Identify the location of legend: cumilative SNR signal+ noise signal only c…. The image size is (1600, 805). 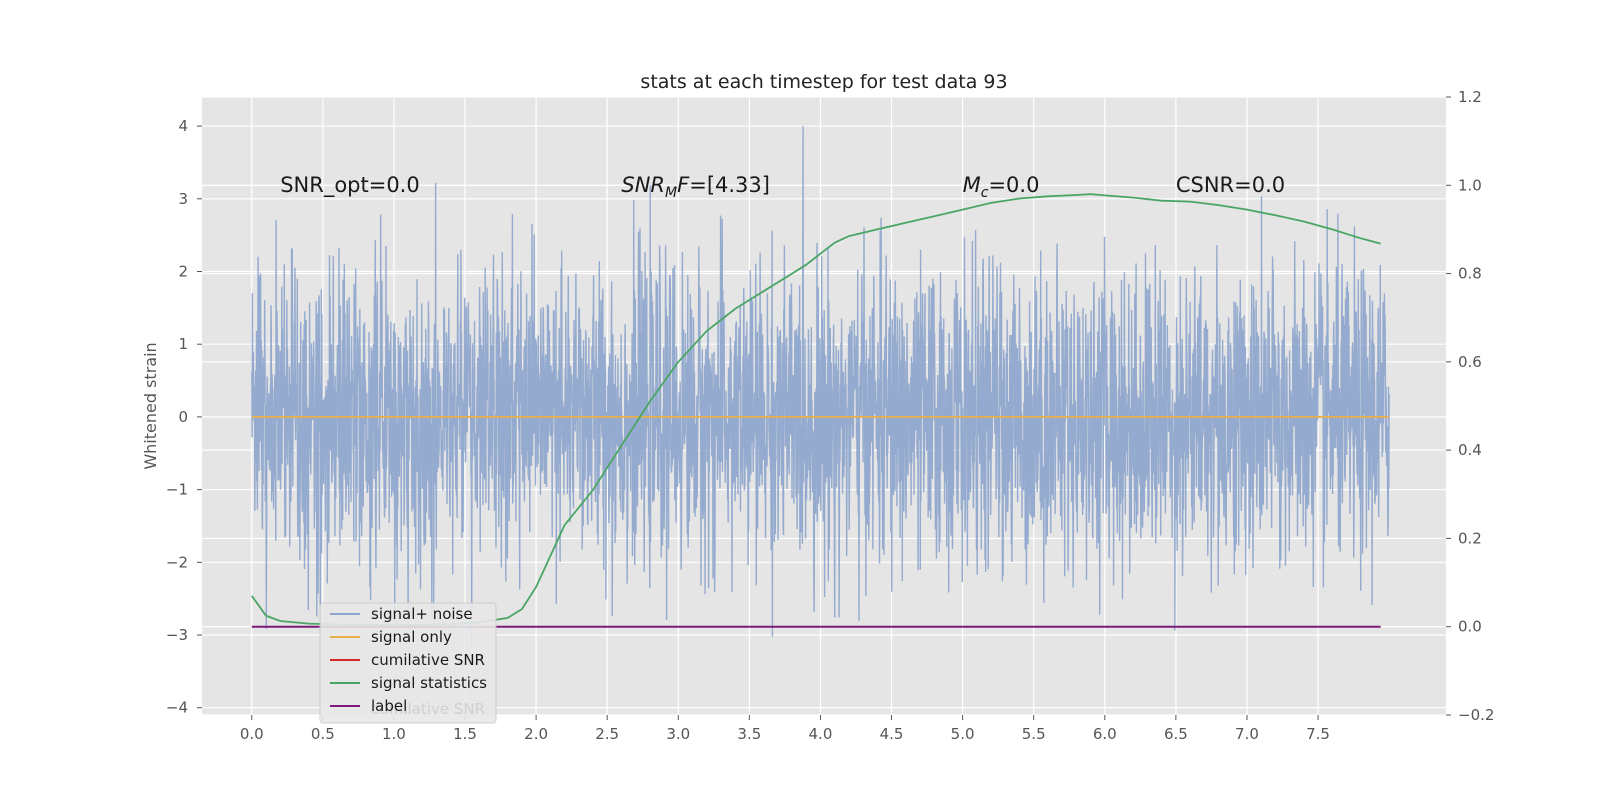
(408, 663).